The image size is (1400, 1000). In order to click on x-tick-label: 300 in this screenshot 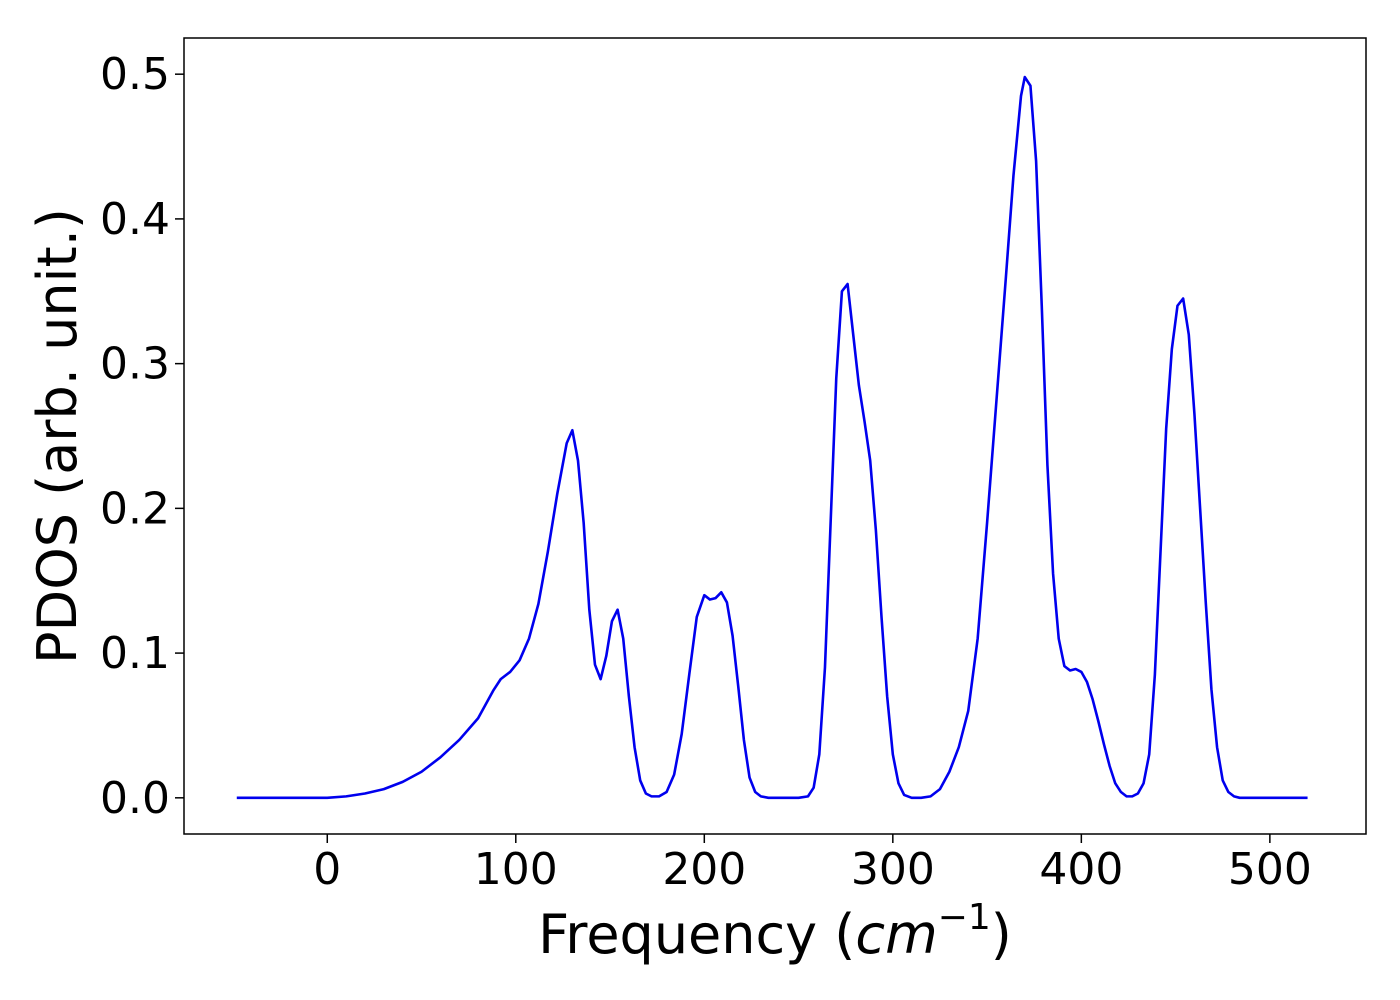, I will do `click(893, 869)`.